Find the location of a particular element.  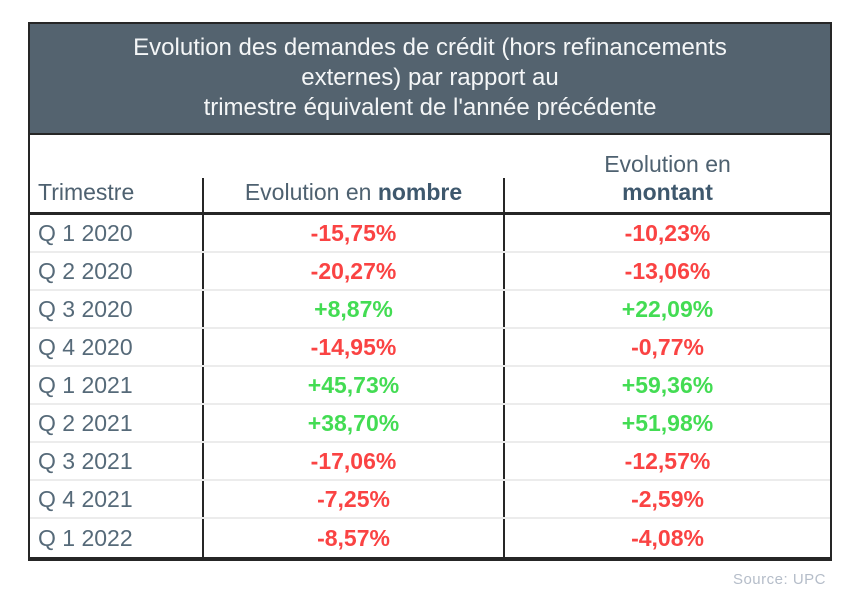

row-nombre-value: -14,95% is located at coordinates (353, 347).